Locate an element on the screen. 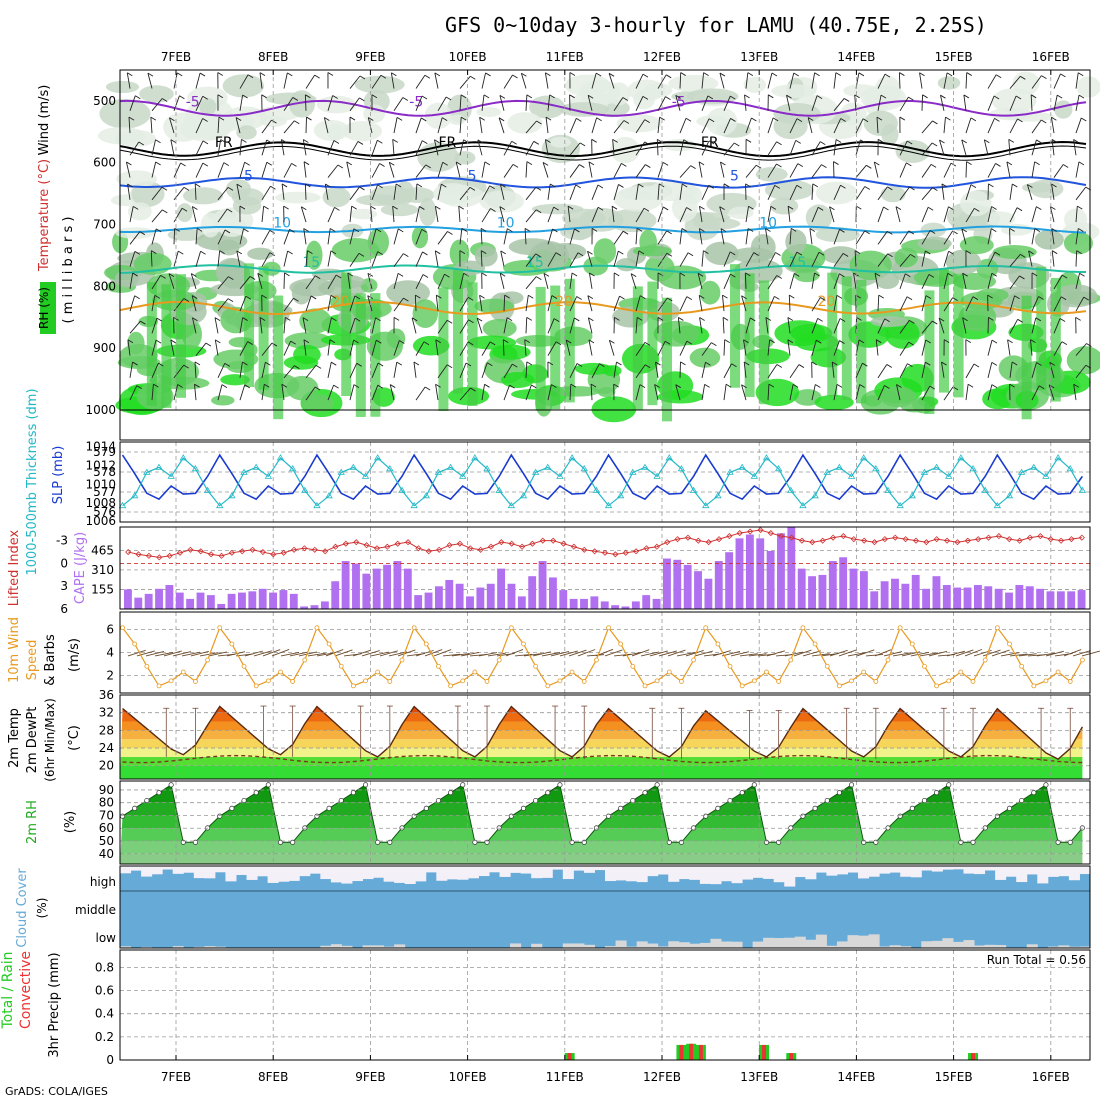 Image resolution: width=1100 pixels, height=1100 pixels. cloud-low-bar is located at coordinates (326, 946).